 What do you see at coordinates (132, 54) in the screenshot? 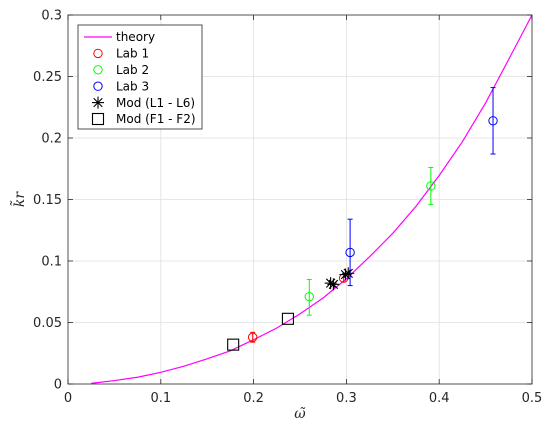
I see `legend-label-lab-1: Lab 1` at bounding box center [132, 54].